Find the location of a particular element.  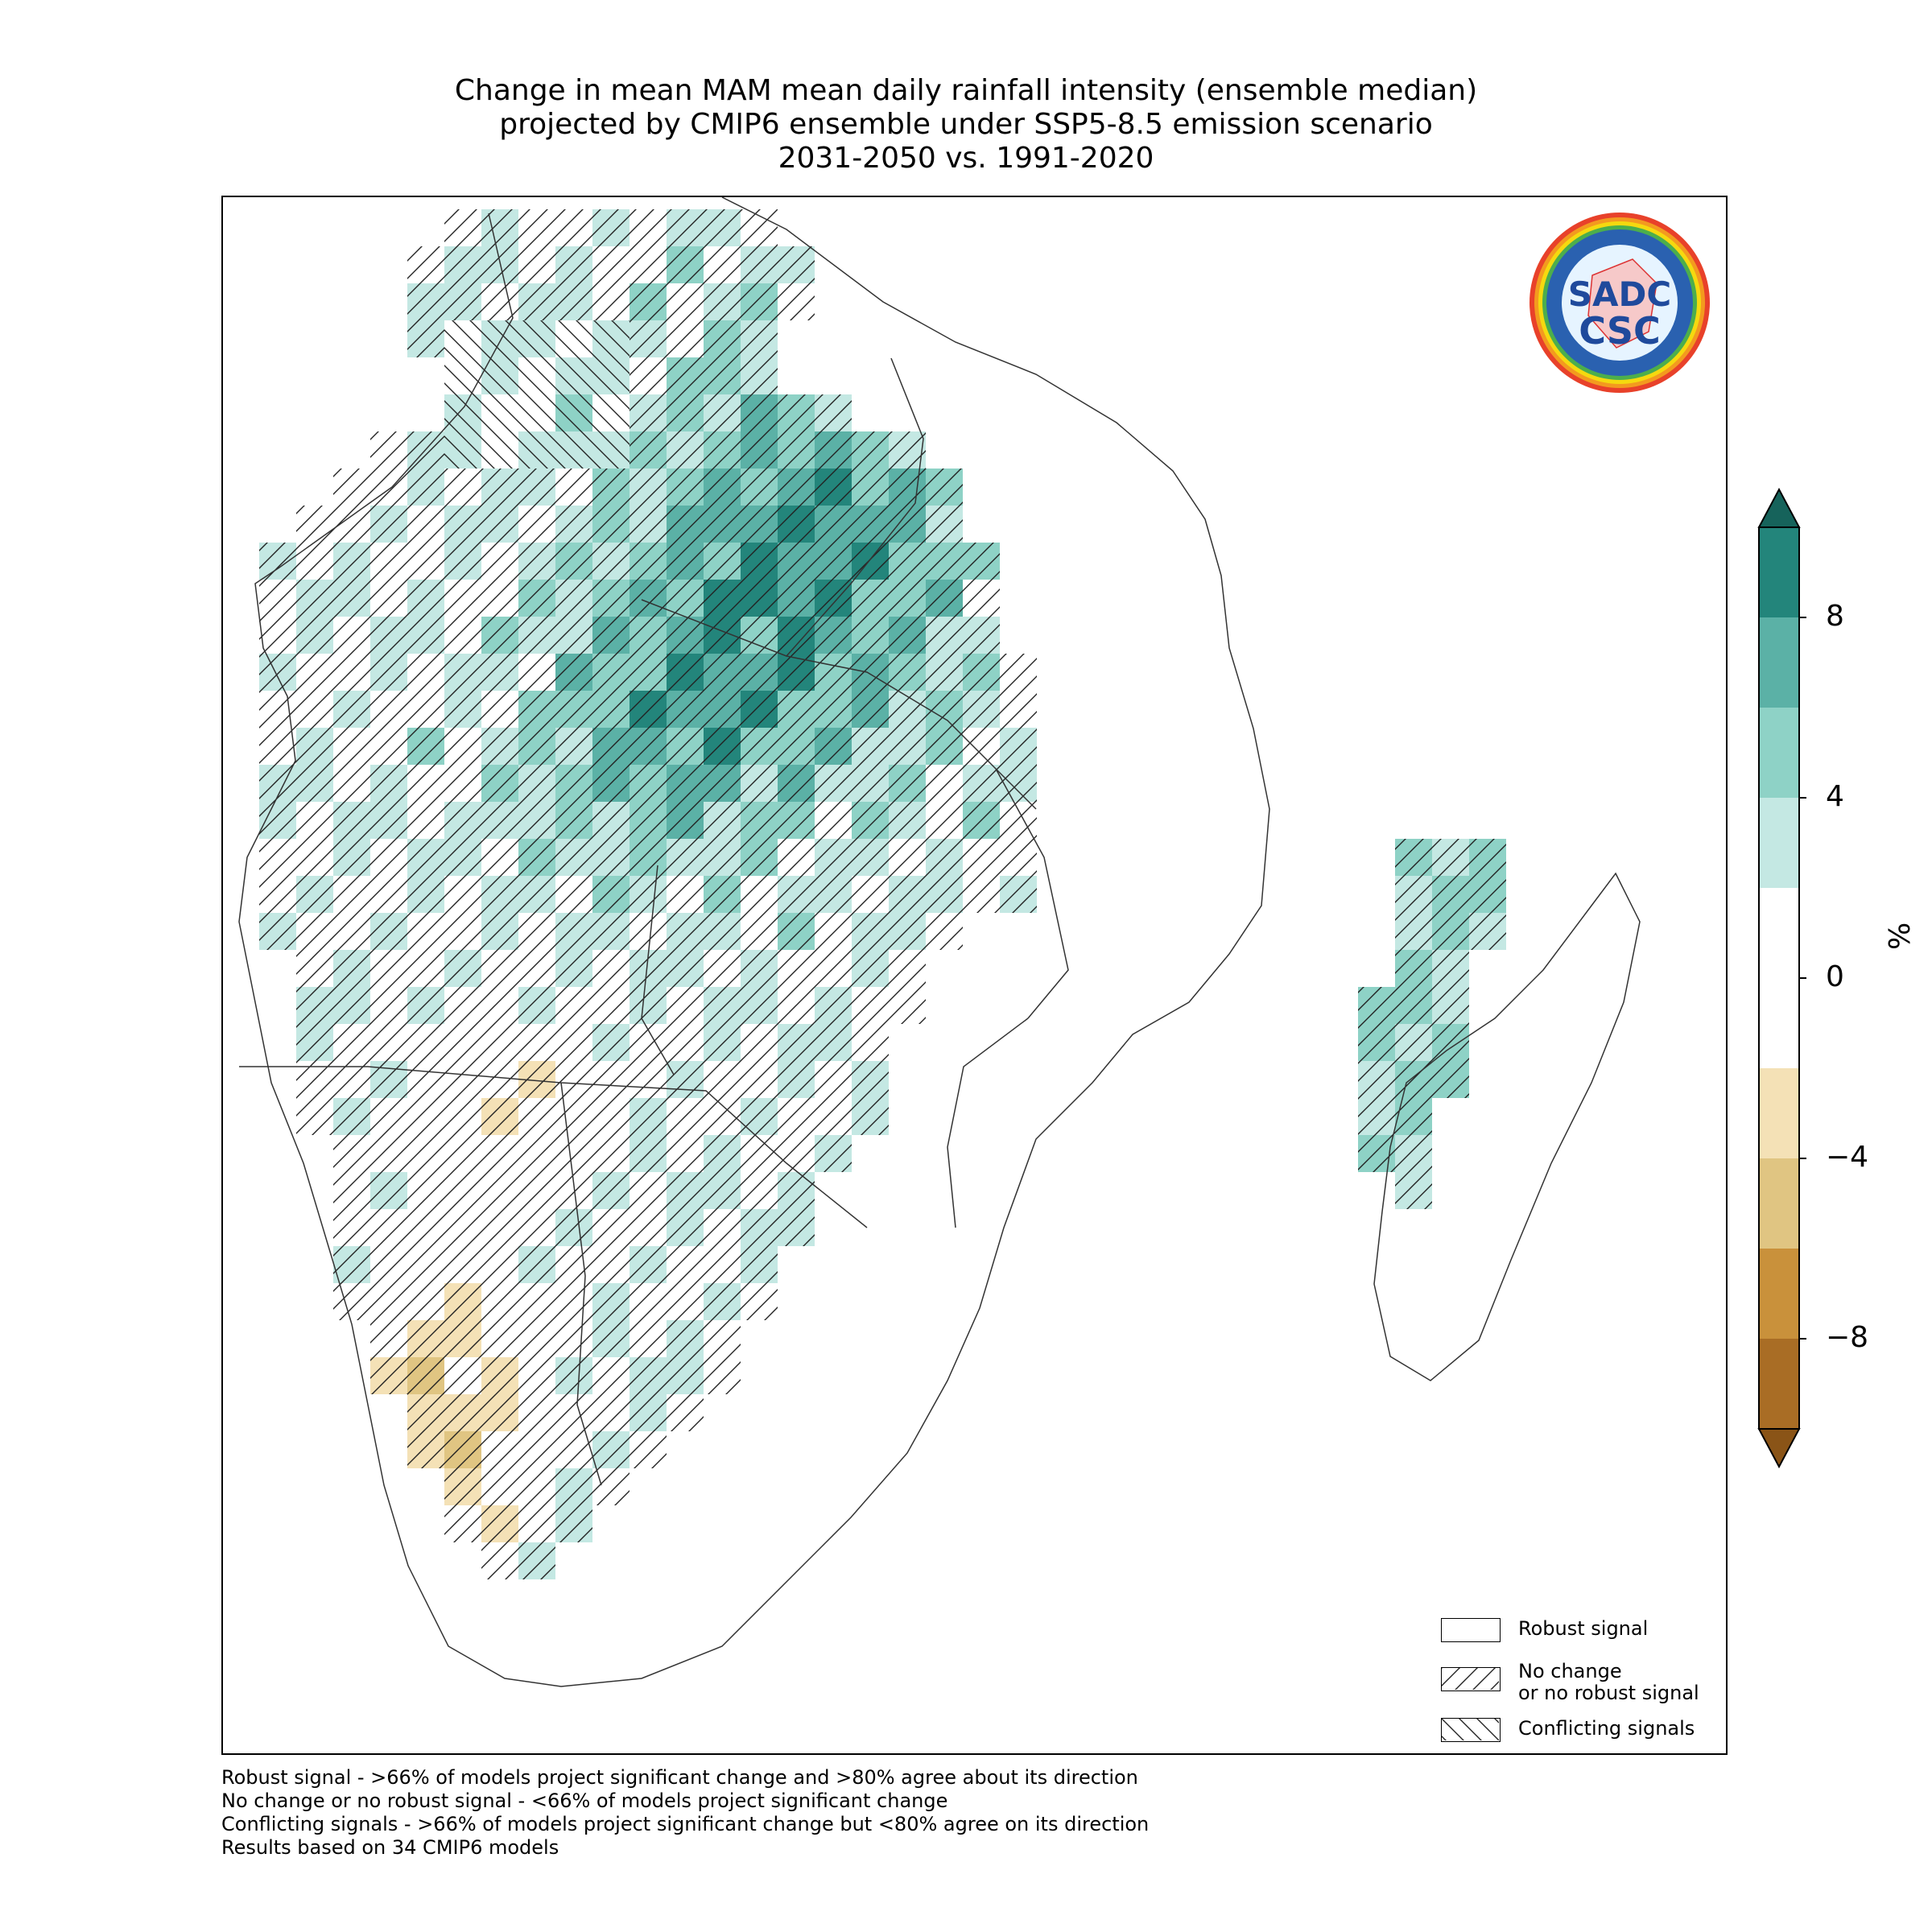

legend-label-no-change-2: or no robust signal is located at coordinates (1608, 1693).